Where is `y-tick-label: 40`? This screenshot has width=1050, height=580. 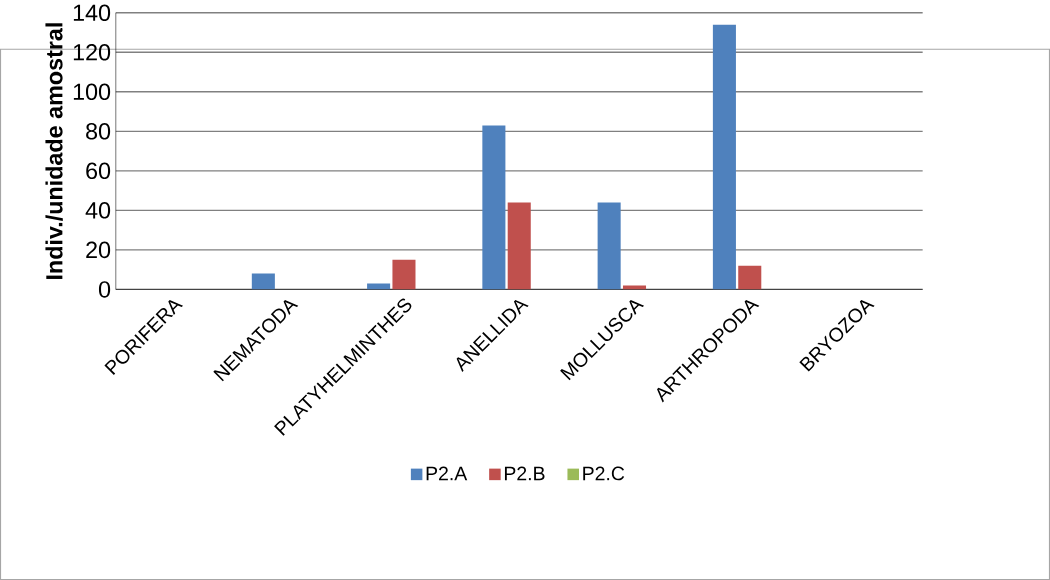
y-tick-label: 40 is located at coordinates (98, 210).